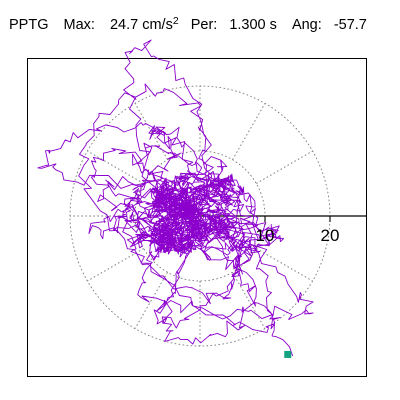 This screenshot has height=400, width=400. I want to click on station-code: PPTG, so click(29, 25).